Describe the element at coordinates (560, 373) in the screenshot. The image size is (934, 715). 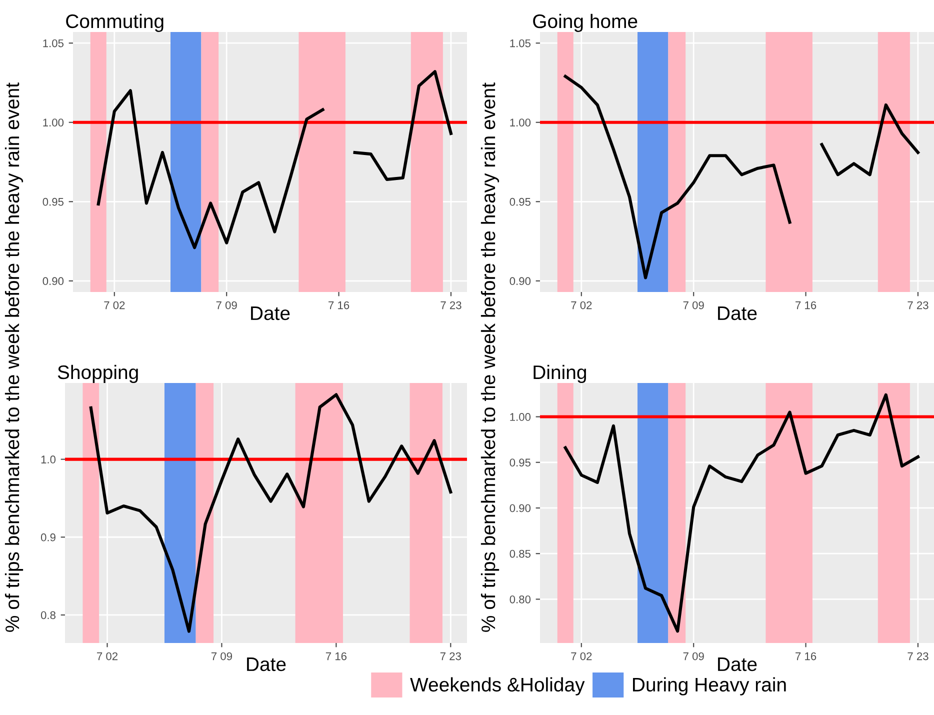
I see `chart-title: Dining` at that location.